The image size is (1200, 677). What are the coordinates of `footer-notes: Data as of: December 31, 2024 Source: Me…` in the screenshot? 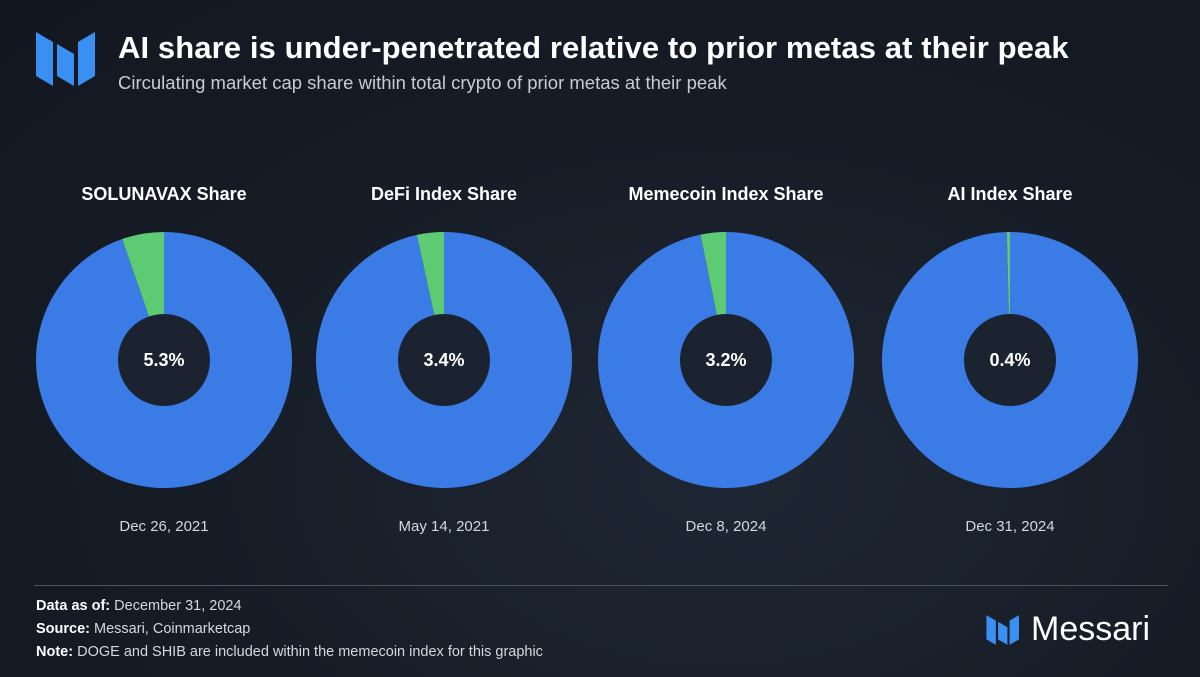 It's located at (289, 629).